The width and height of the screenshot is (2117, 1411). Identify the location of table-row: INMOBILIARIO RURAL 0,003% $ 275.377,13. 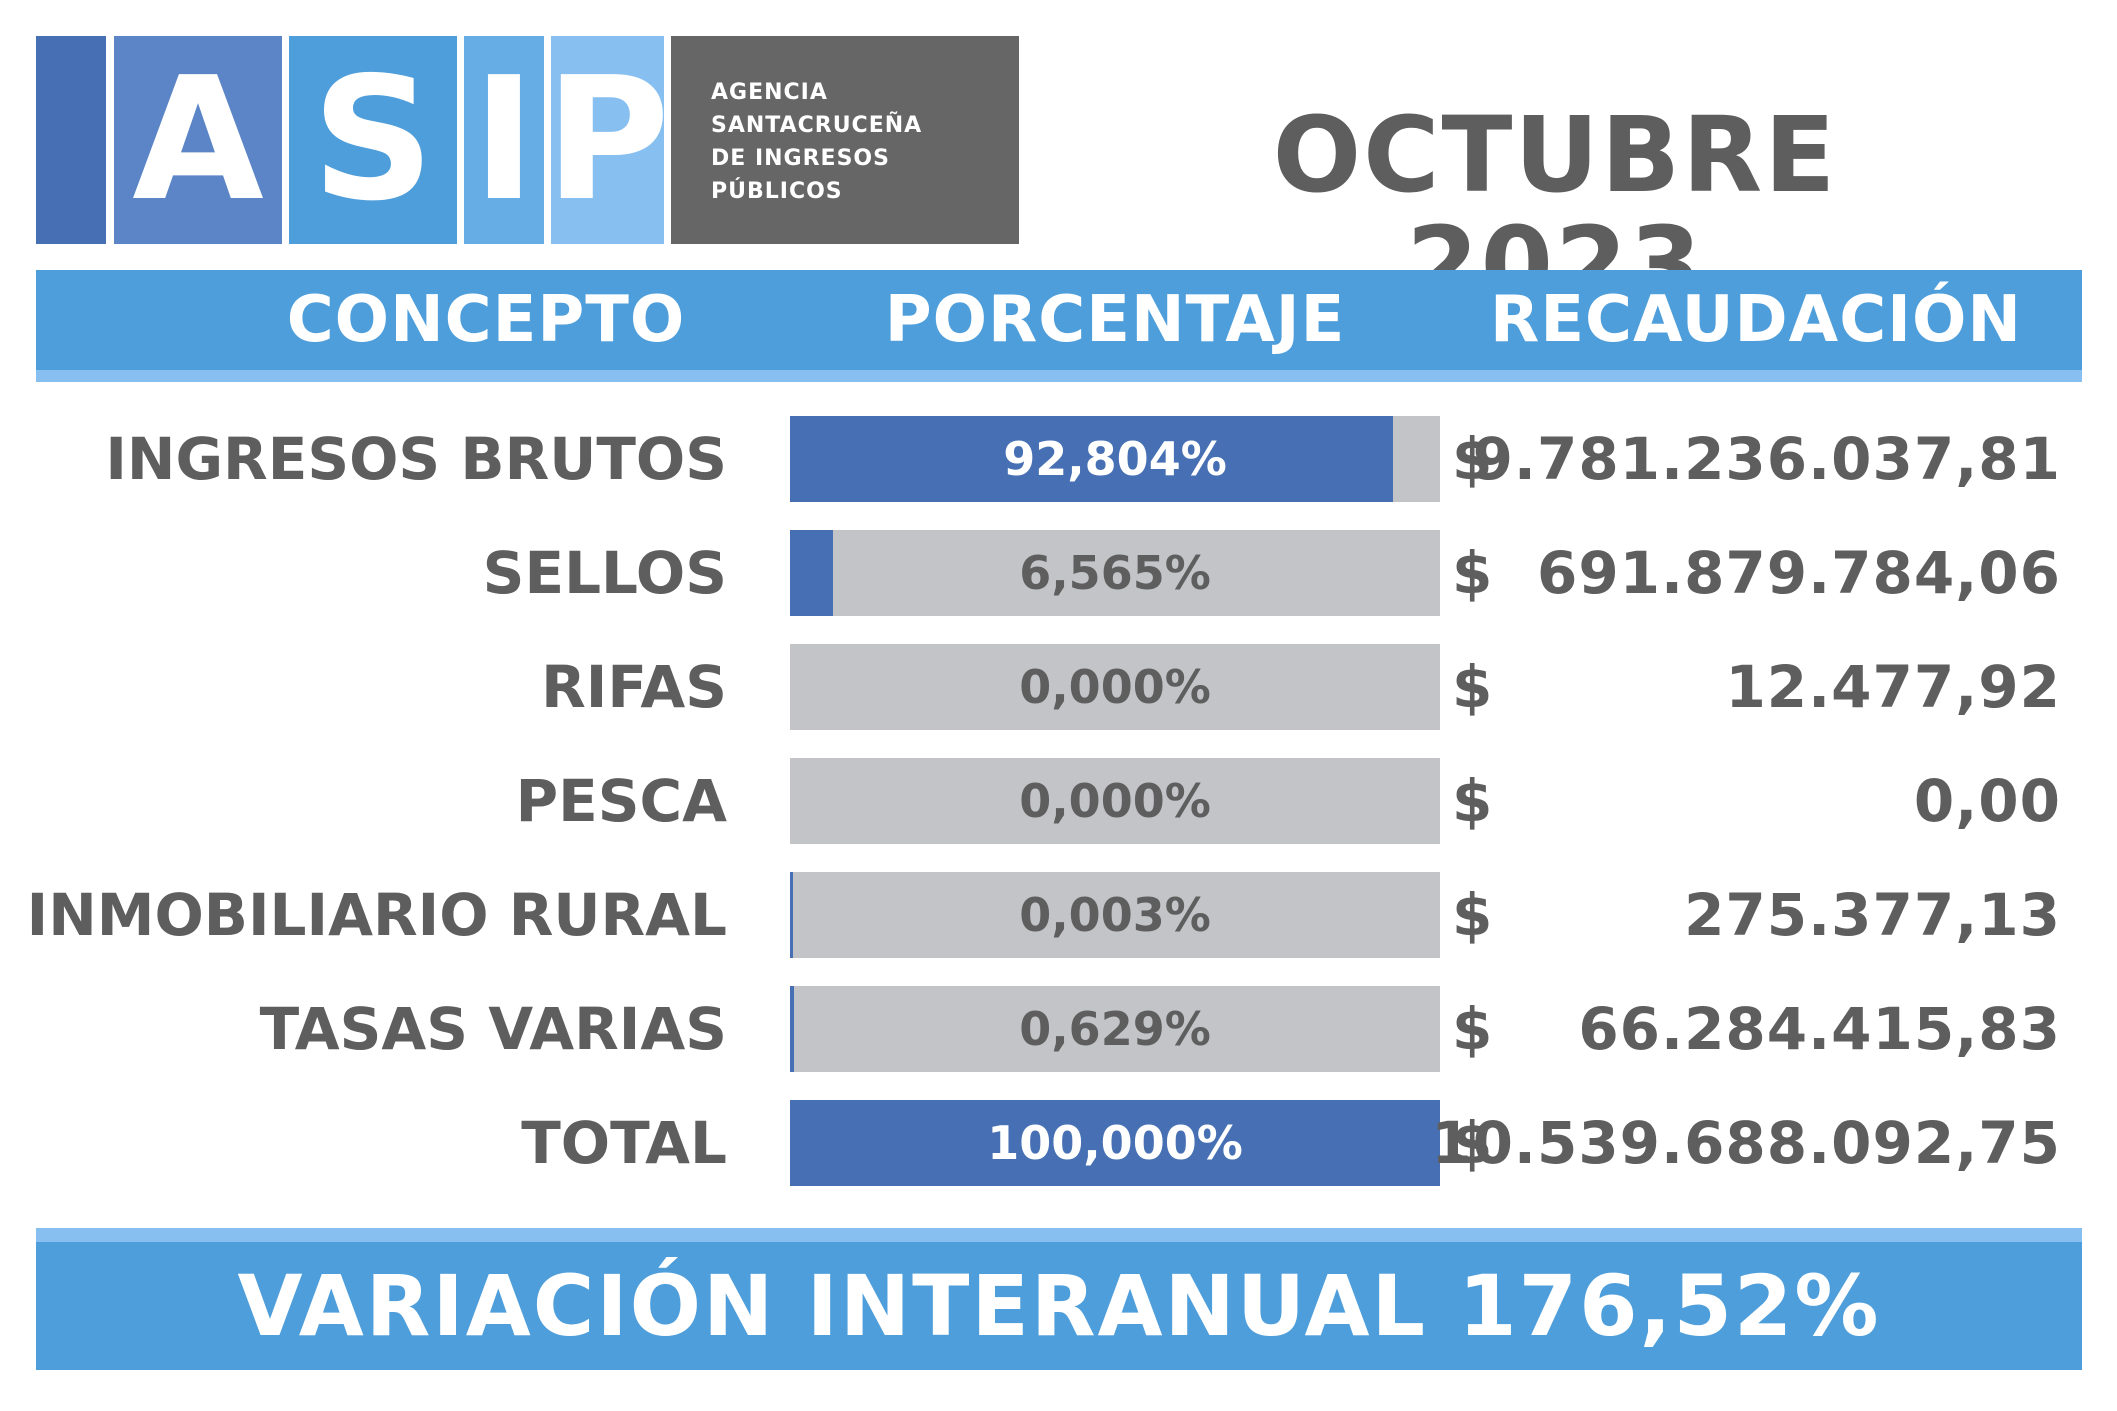
(1058, 915).